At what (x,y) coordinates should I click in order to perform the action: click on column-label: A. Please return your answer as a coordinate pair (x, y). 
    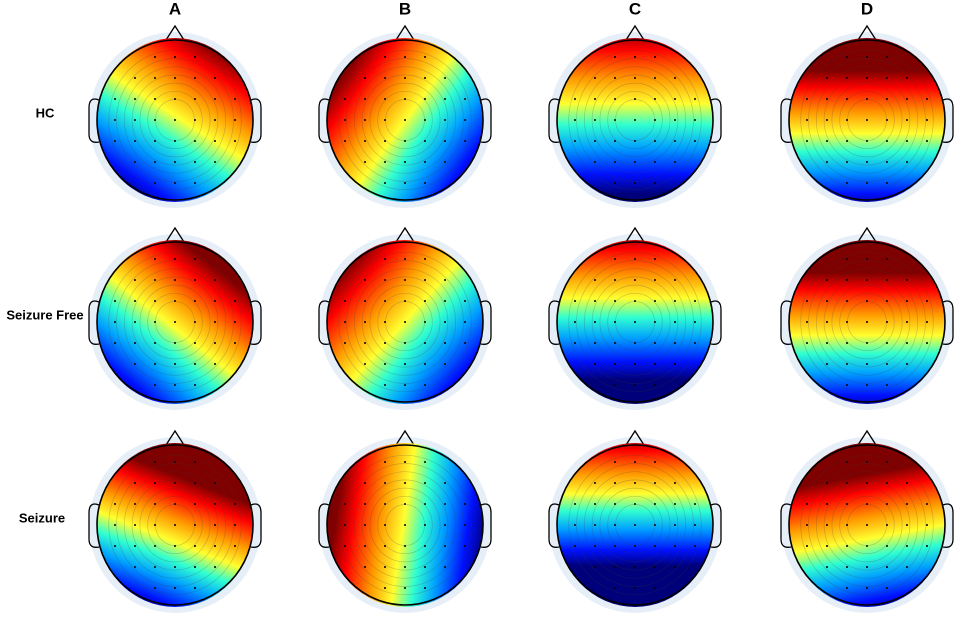
    Looking at the image, I should click on (175, 9).